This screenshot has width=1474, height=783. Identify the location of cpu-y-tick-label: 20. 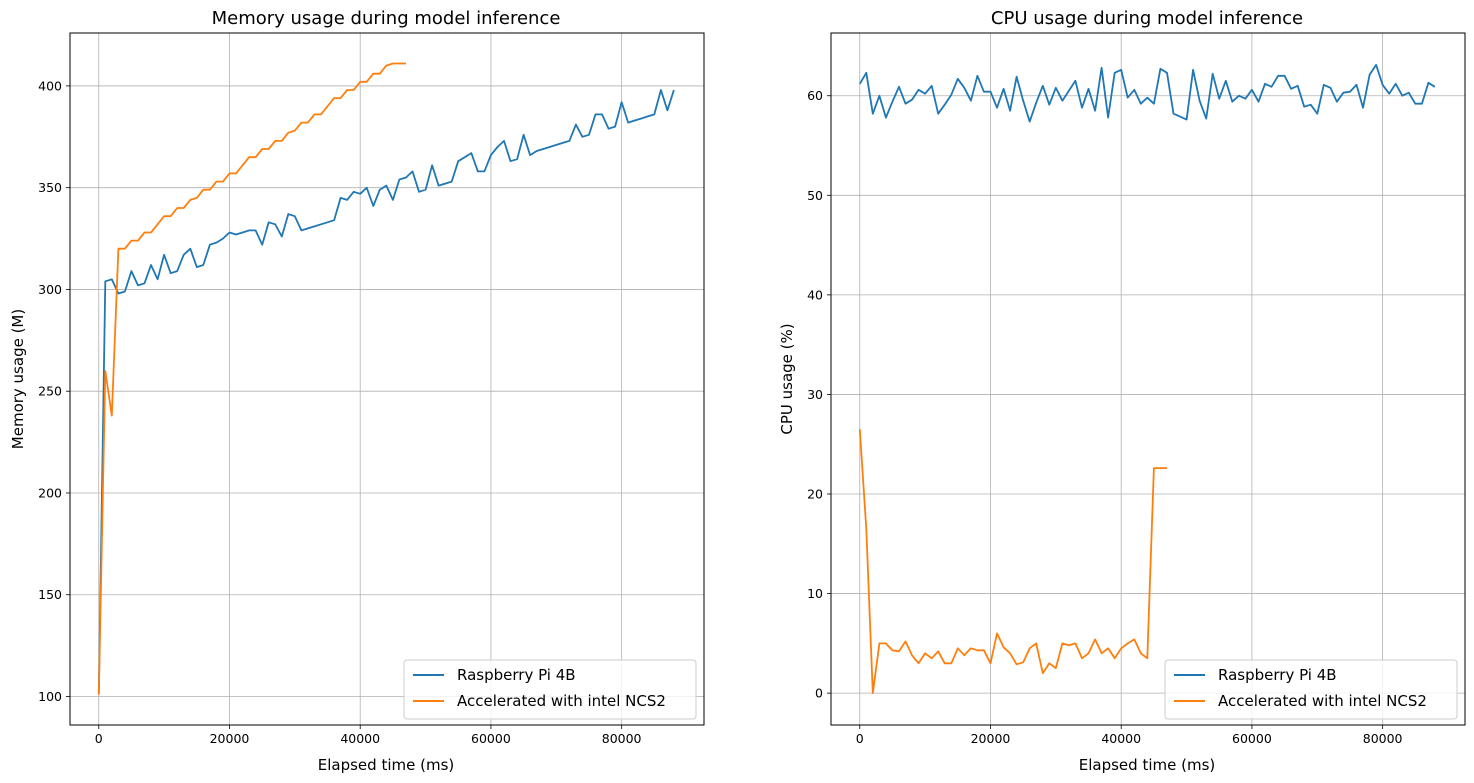
(815, 494).